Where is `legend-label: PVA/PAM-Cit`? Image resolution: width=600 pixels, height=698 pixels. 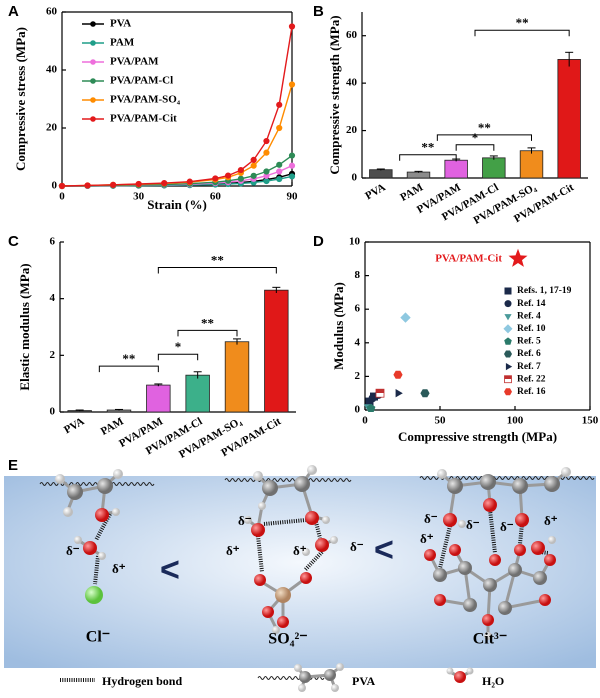 legend-label: PVA/PAM-Cit is located at coordinates (143, 119).